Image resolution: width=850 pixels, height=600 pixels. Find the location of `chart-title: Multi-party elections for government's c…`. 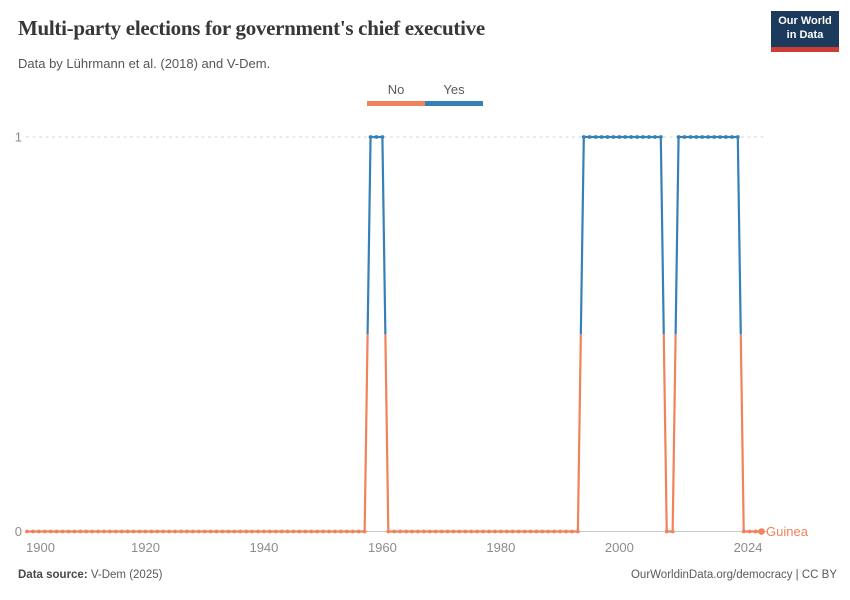

chart-title: Multi-party elections for government's c… is located at coordinates (251, 28).